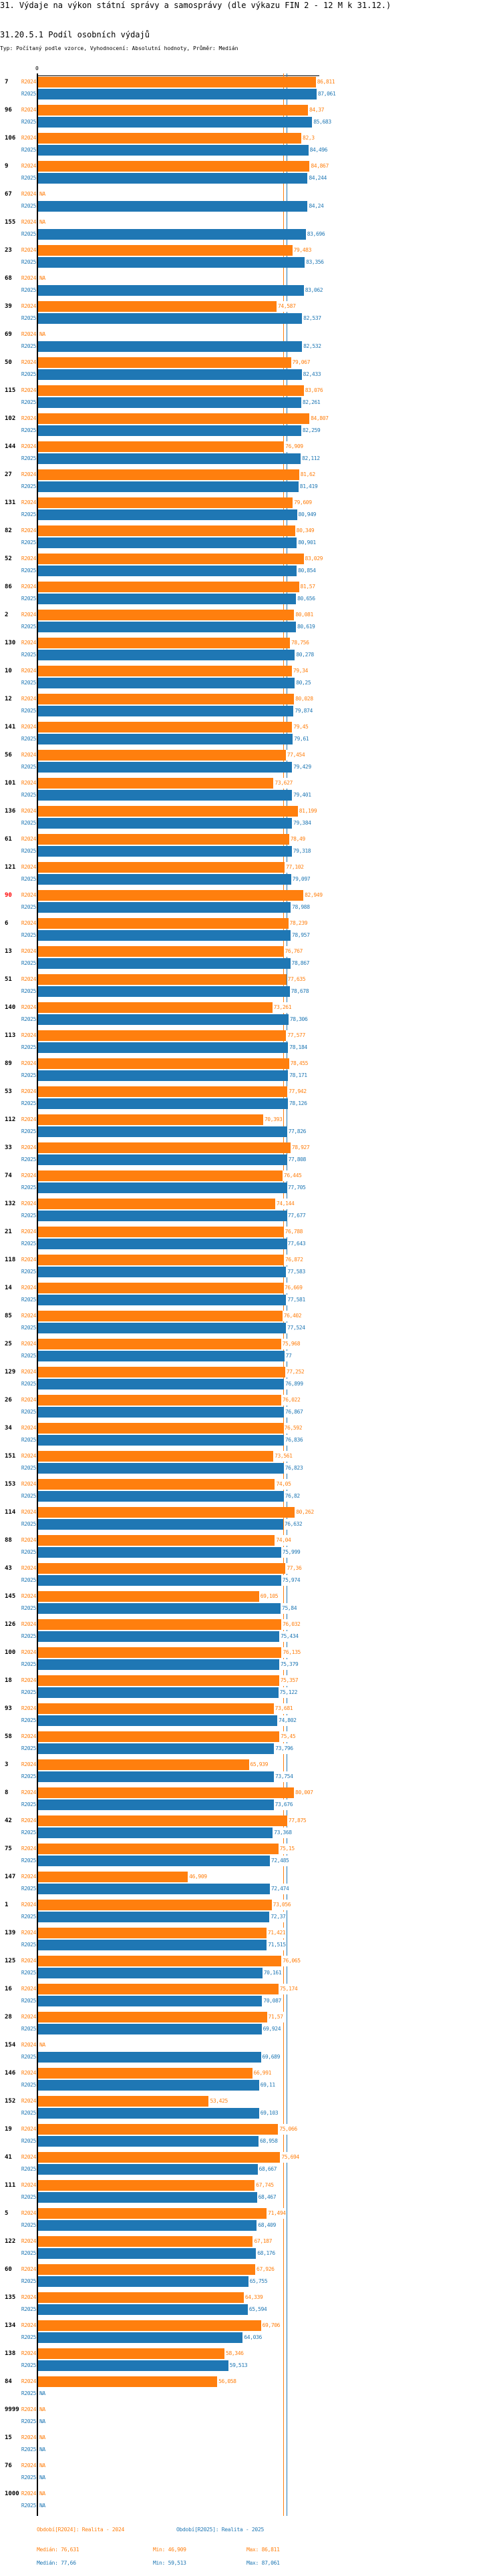 The height and width of the screenshot is (2576, 501). Describe the element at coordinates (311, 430) in the screenshot. I see `value-label: 82,259` at that location.